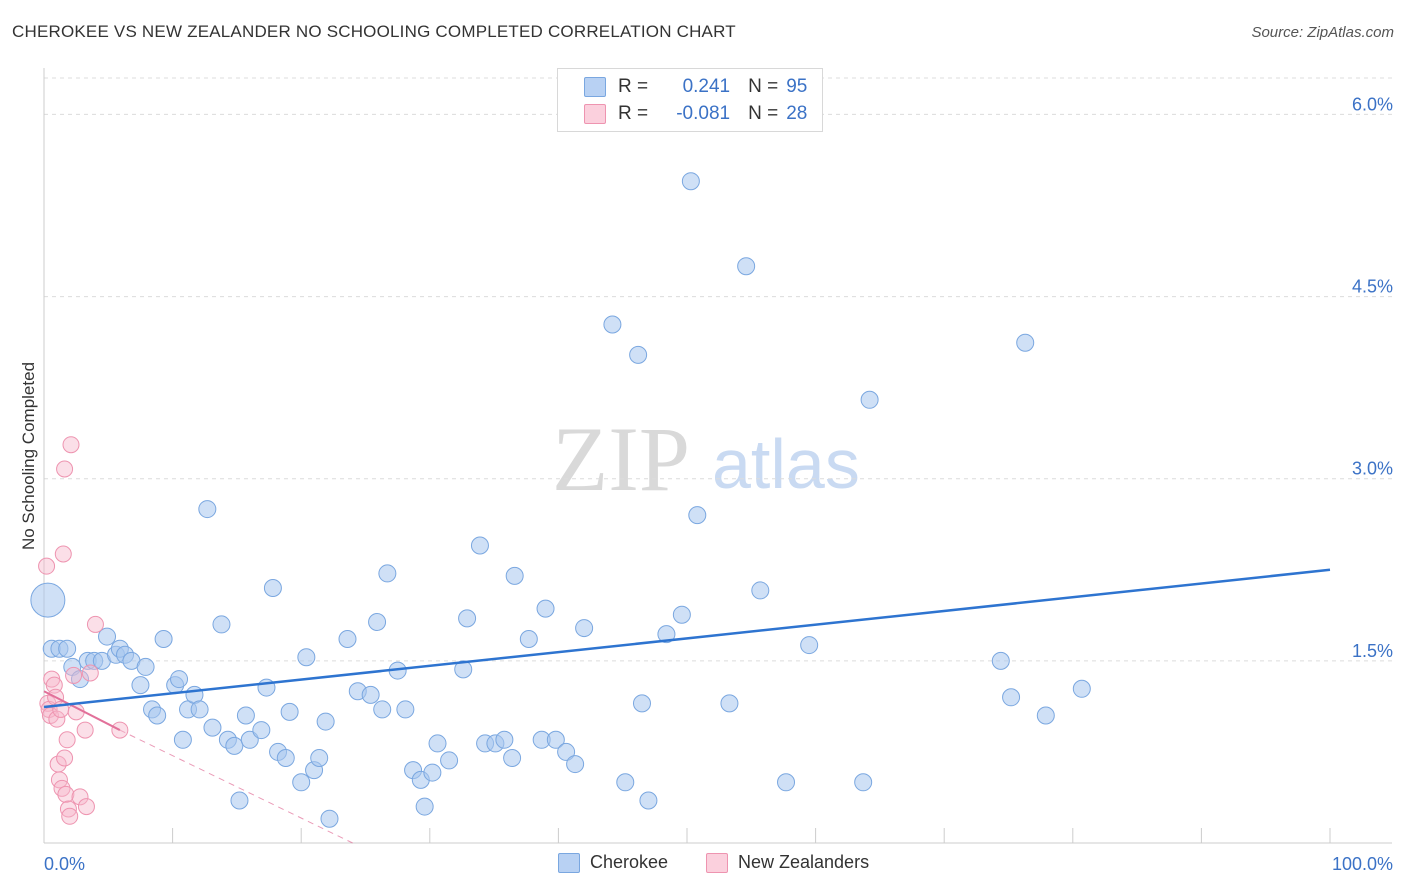 This screenshot has height=892, width=1406. I want to click on nz-trend-line, so click(82, 710).